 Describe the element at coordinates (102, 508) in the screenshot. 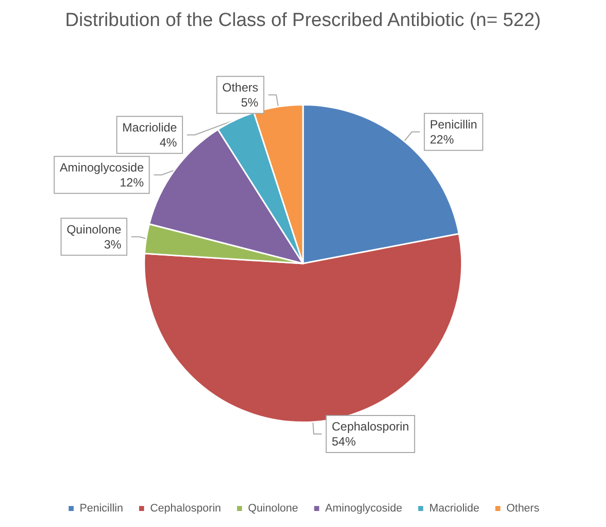

I see `legend-label: Penicillin` at that location.